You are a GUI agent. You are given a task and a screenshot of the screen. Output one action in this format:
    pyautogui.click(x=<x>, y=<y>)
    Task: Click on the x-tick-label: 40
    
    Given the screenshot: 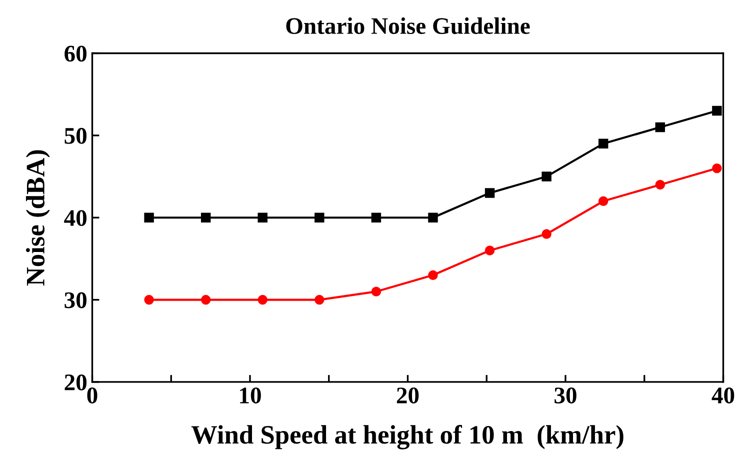 What is the action you would take?
    pyautogui.click(x=723, y=396)
    